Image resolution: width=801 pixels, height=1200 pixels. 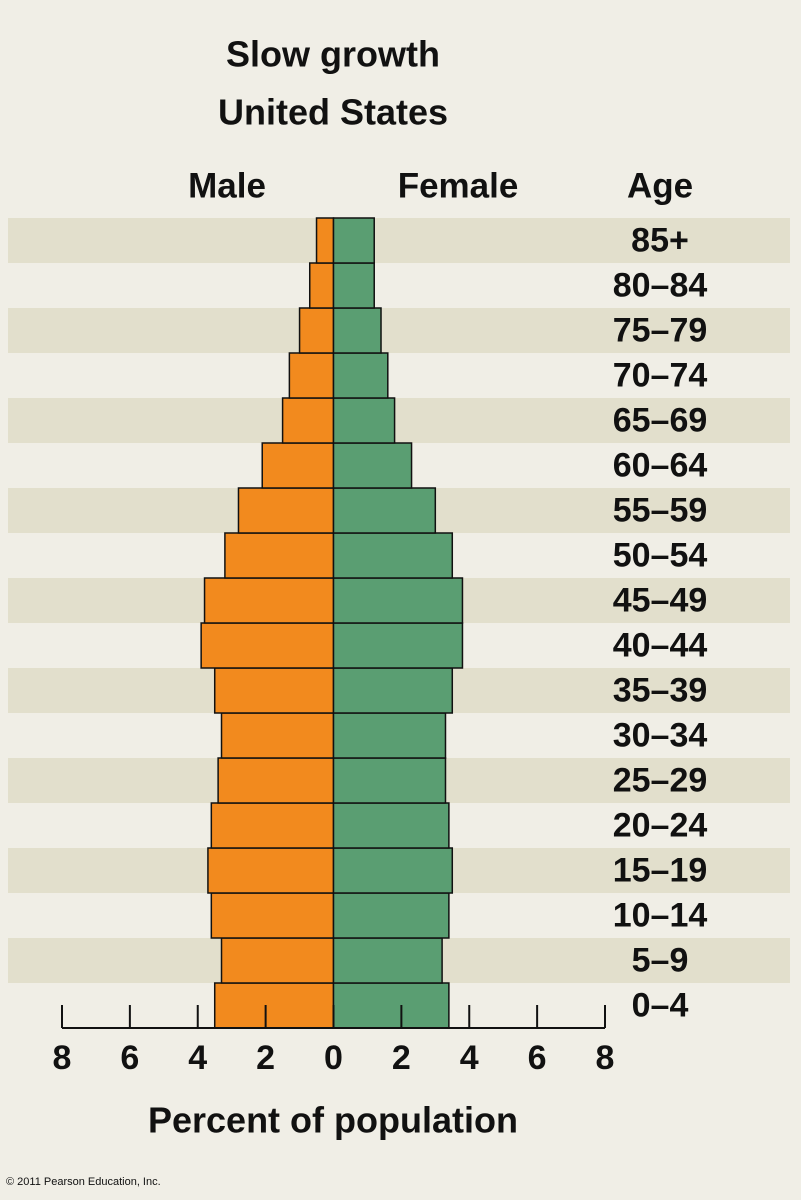 What do you see at coordinates (660, 915) in the screenshot?
I see `age-label: 10–14` at bounding box center [660, 915].